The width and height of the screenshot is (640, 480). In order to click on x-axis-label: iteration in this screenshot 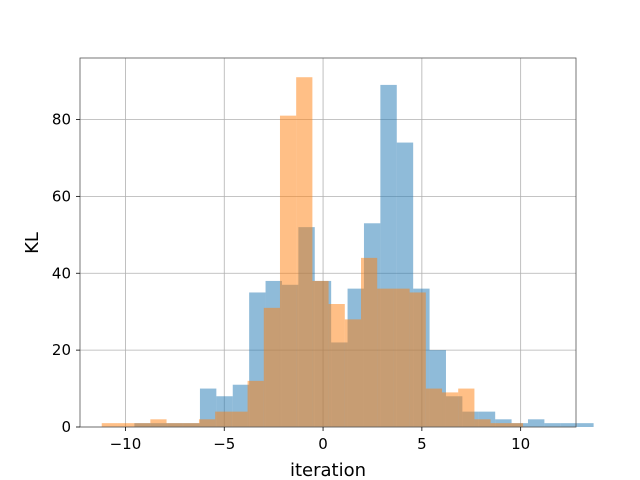, I will do `click(328, 470)`.